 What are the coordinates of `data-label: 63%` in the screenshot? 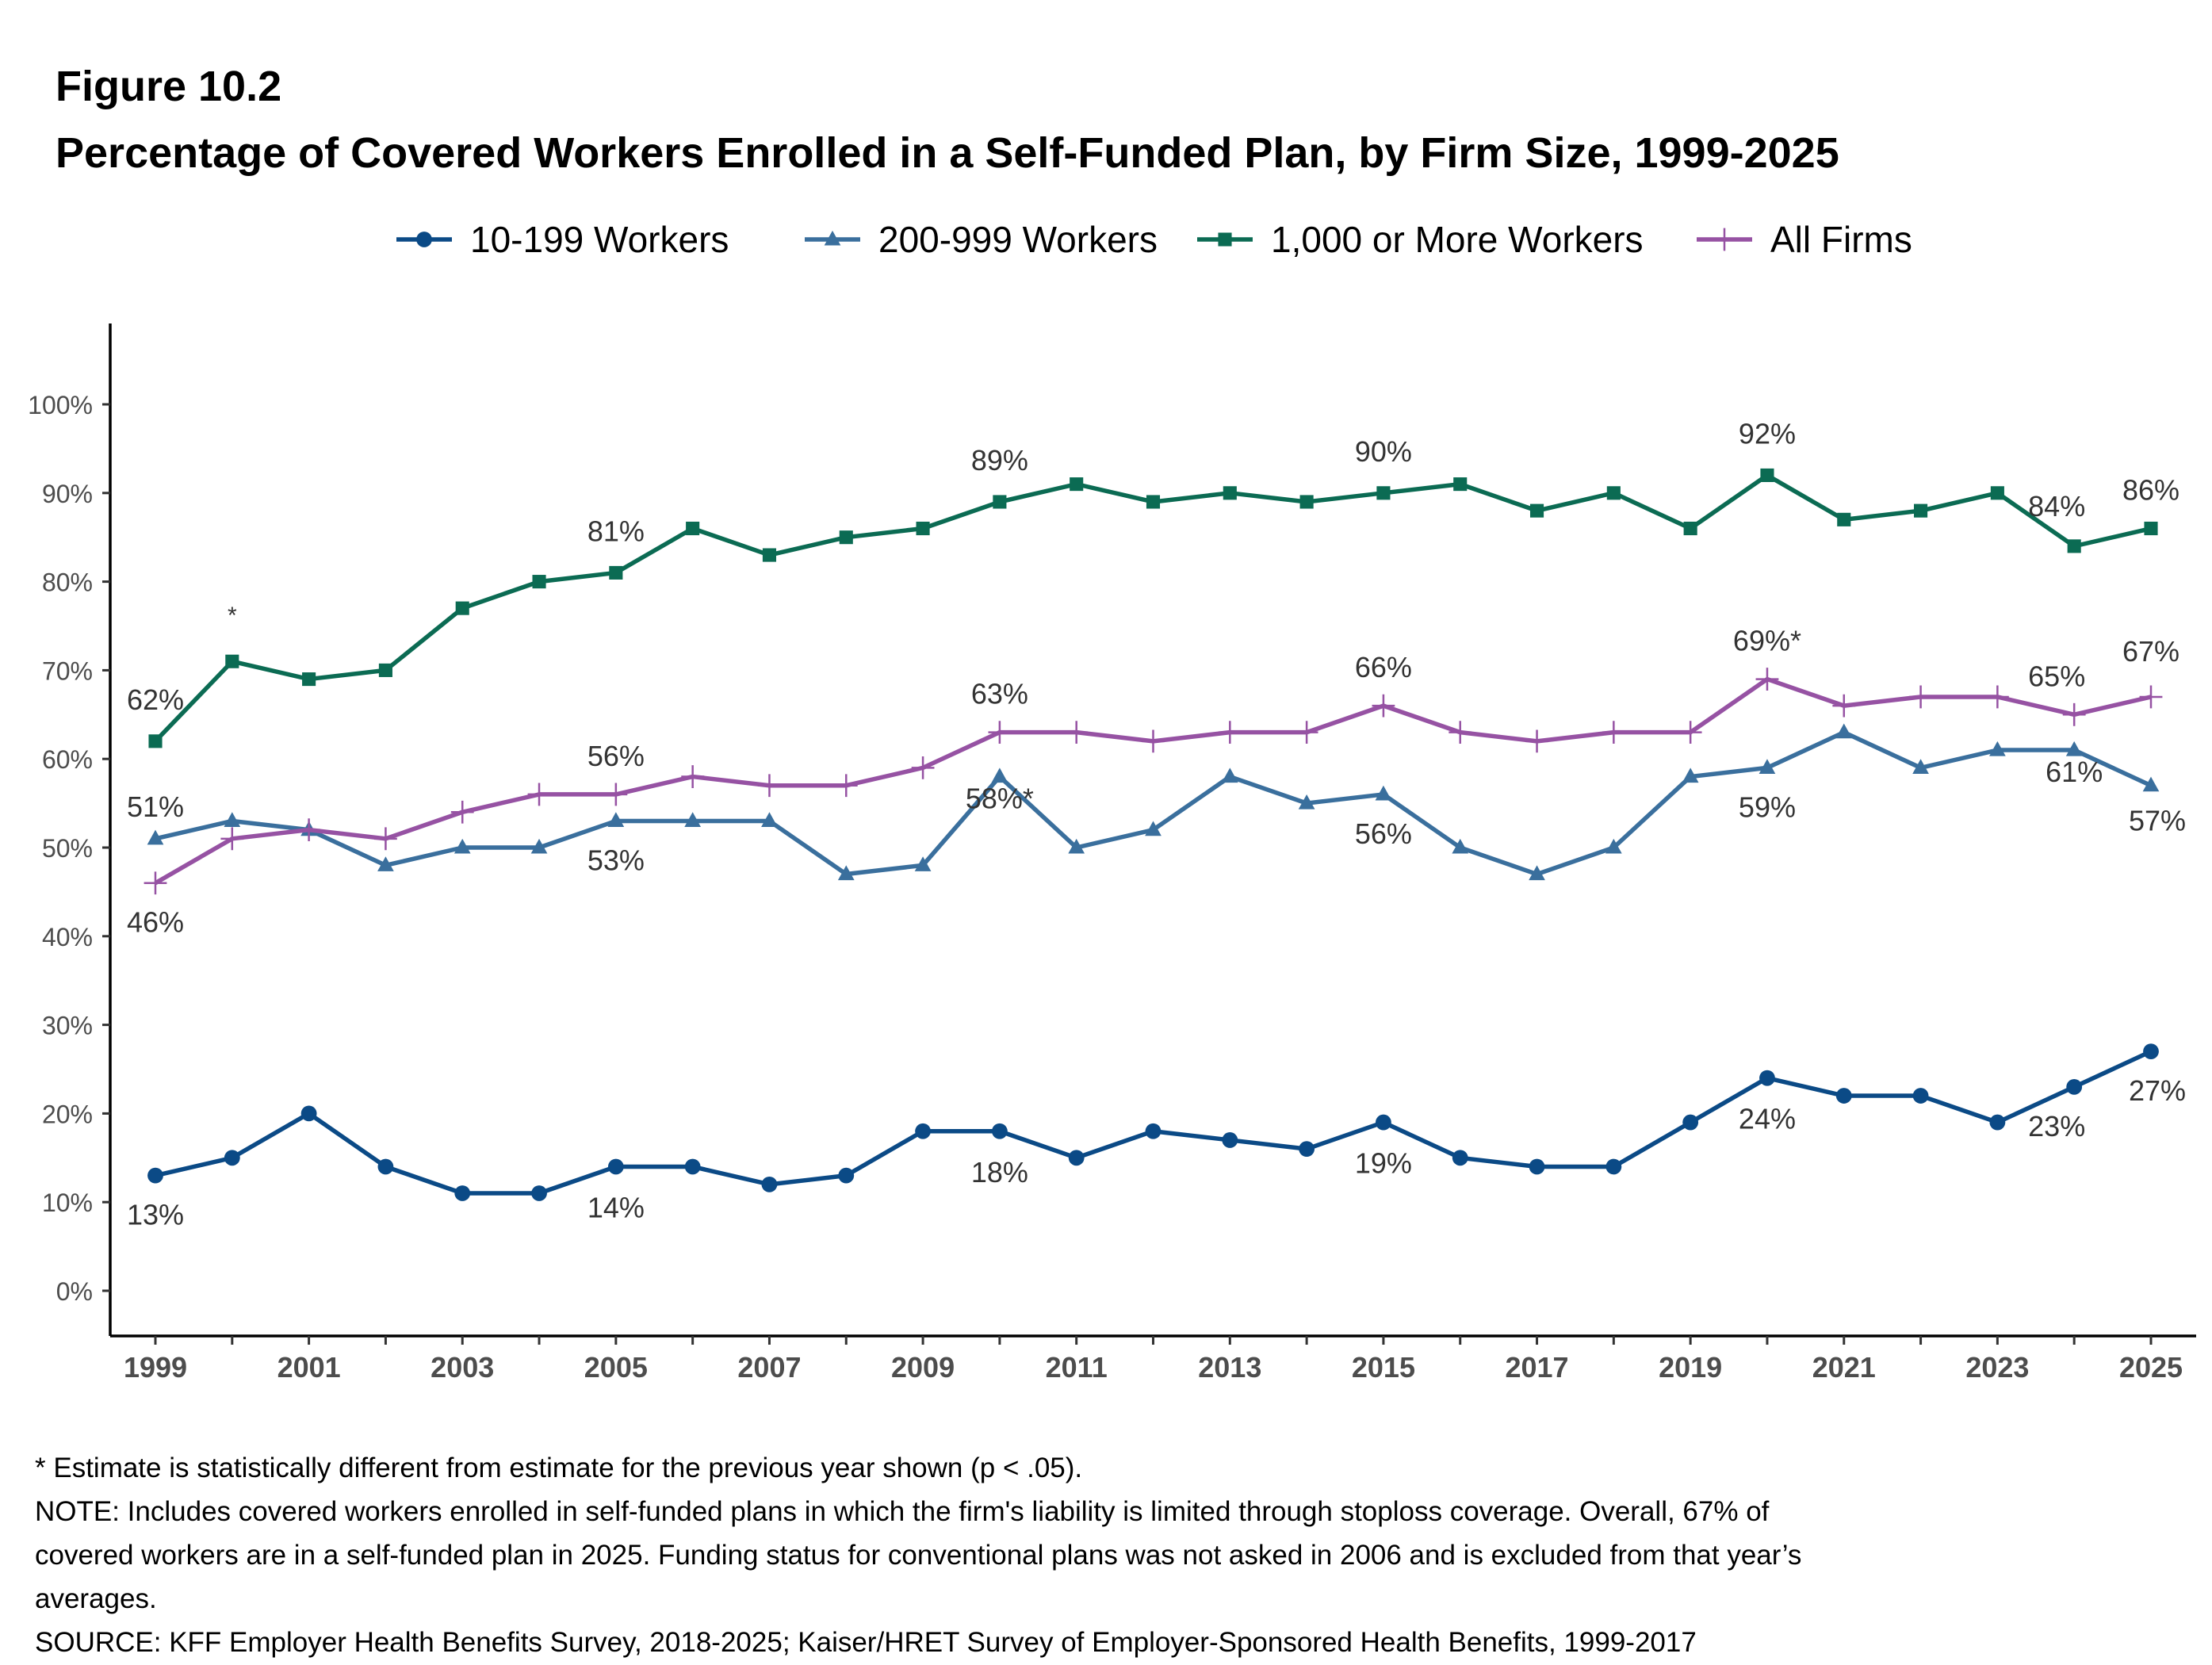 It's located at (1000, 694).